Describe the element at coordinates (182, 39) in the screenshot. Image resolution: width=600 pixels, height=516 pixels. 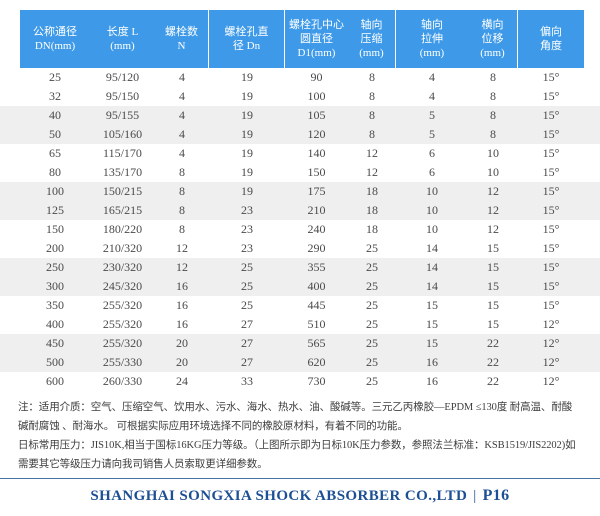
I see `column-header: 螺栓数 N` at that location.